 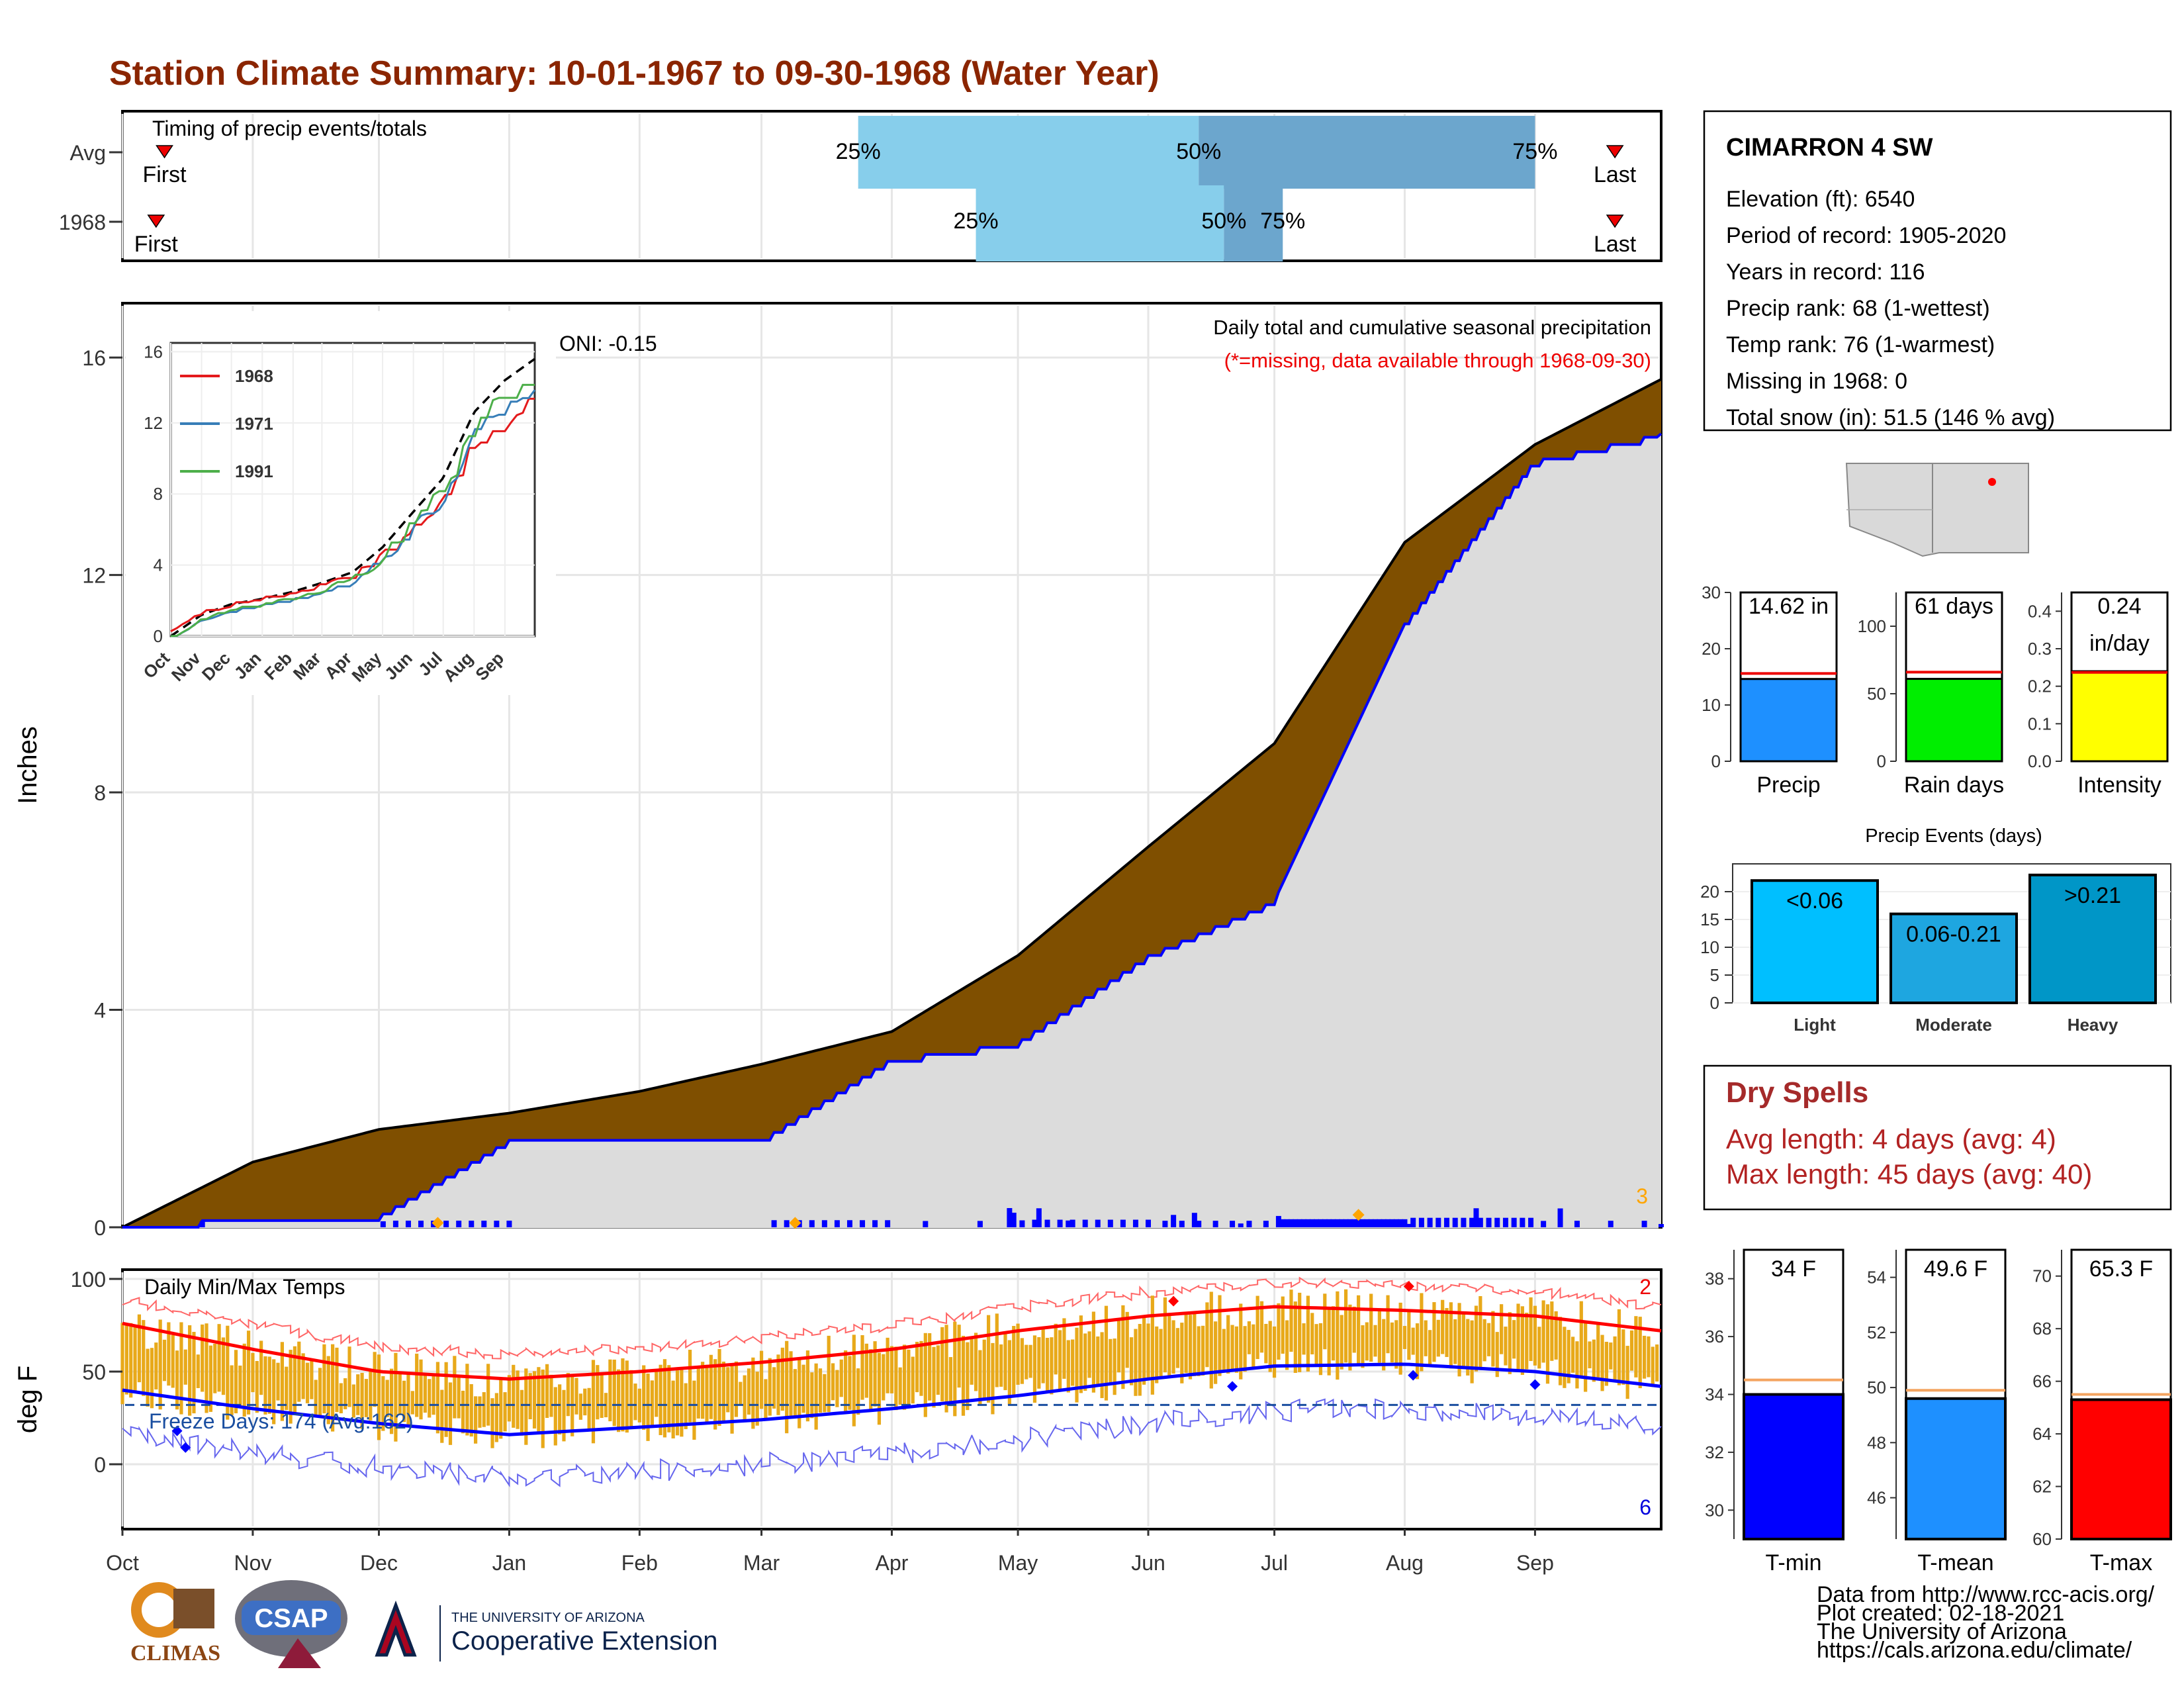 What do you see at coordinates (1954, 958) in the screenshot?
I see `events-bar-moderate` at bounding box center [1954, 958].